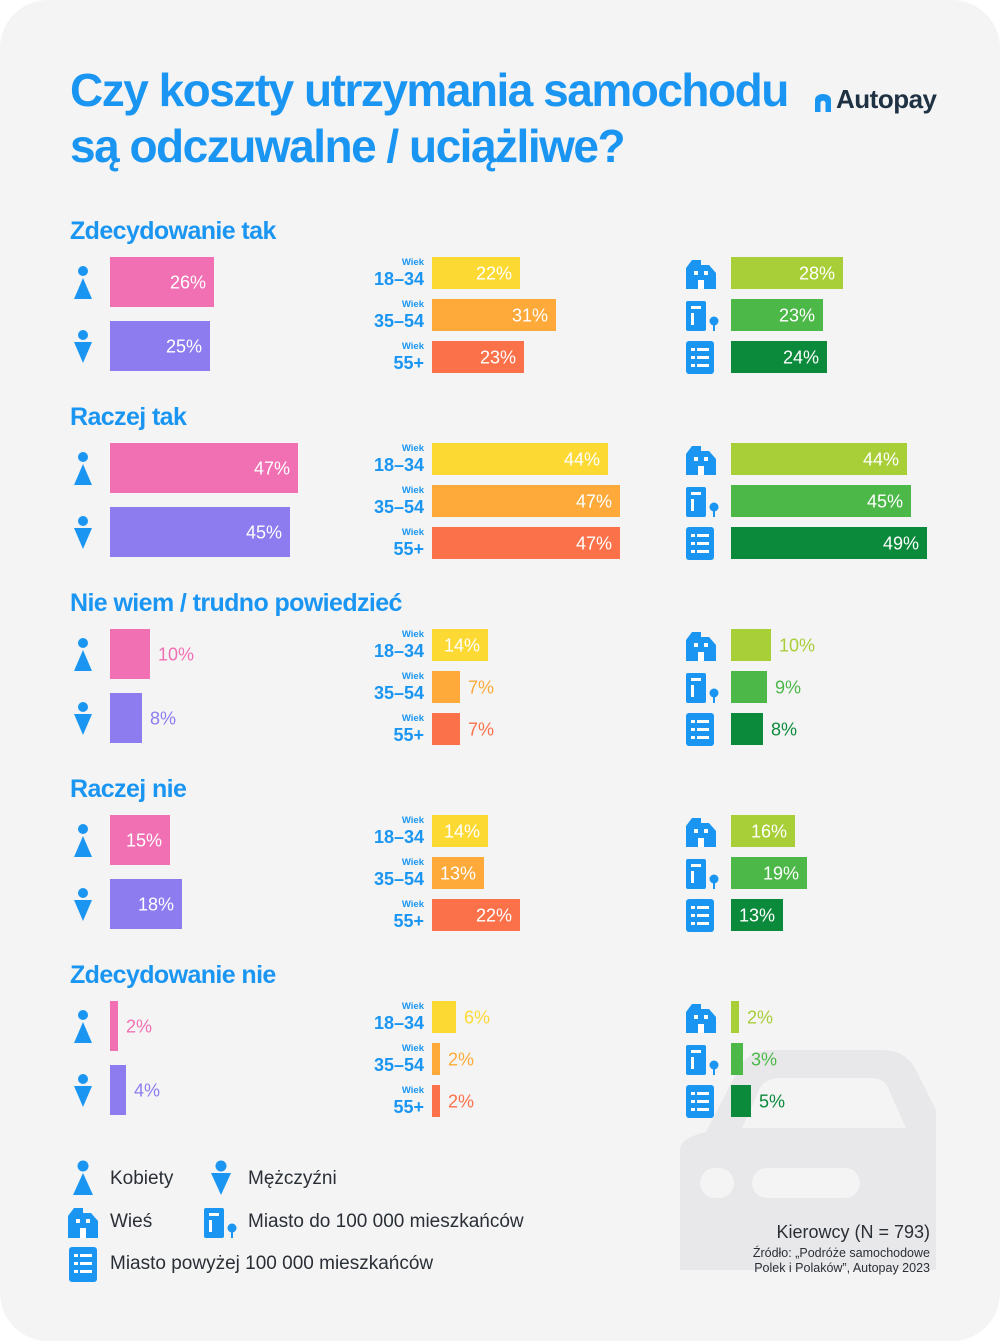 The image size is (1000, 1341). I want to click on age-1-value-label: 14%, so click(462, 646).